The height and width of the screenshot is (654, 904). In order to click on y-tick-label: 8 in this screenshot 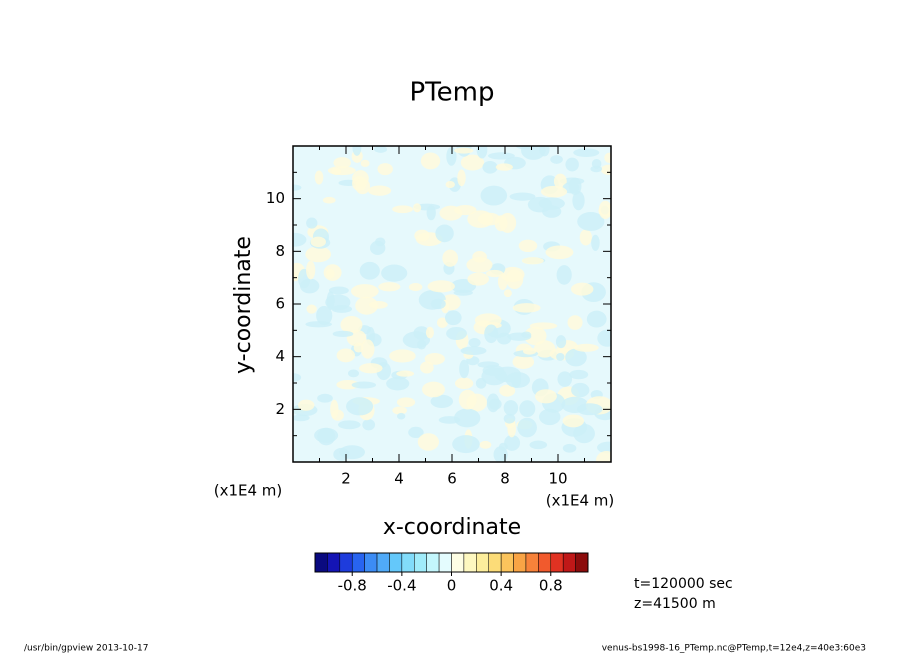, I will do `click(280, 251)`.